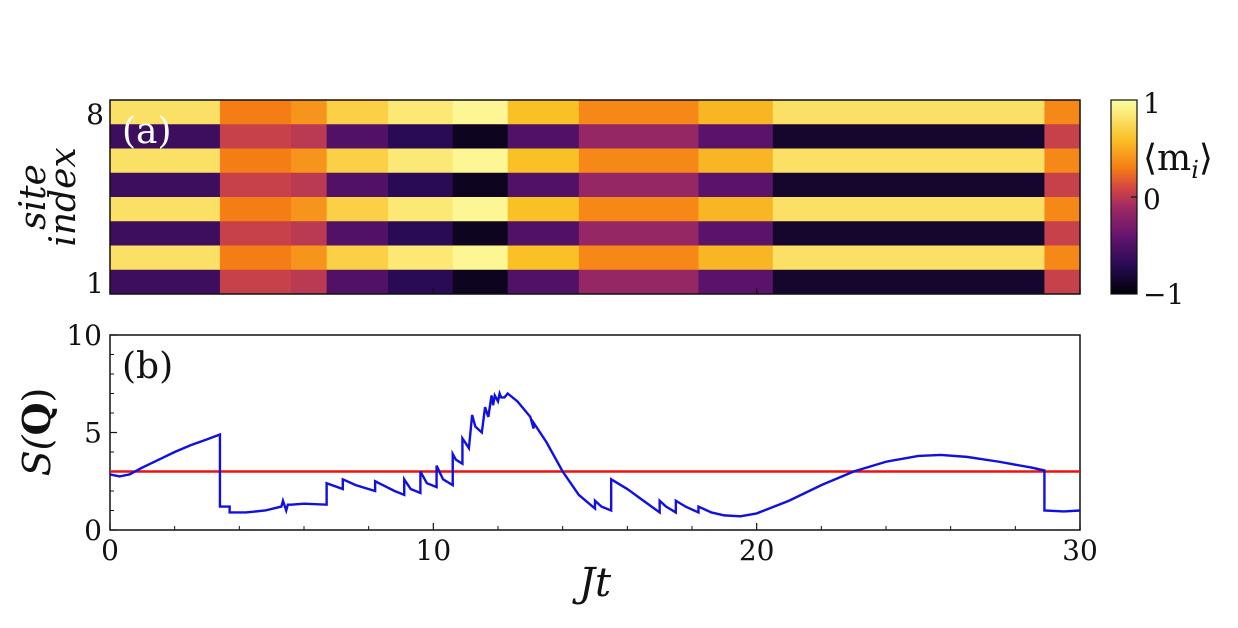 The width and height of the screenshot is (1238, 628). Describe the element at coordinates (147, 366) in the screenshot. I see `panel-b-label: (b)` at that location.